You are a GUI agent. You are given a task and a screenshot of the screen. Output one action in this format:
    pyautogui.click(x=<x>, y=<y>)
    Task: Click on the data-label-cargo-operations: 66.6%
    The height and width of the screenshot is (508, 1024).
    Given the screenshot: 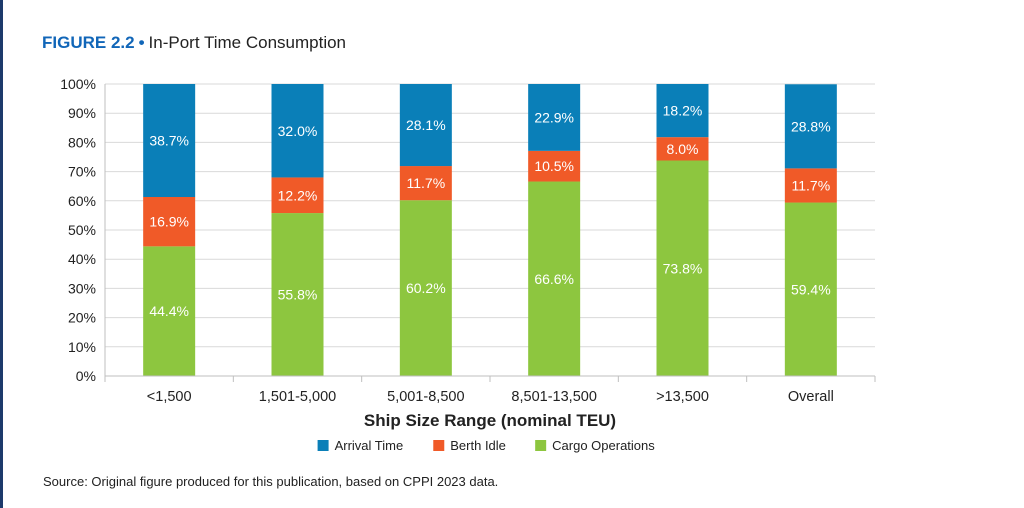 What is the action you would take?
    pyautogui.click(x=554, y=279)
    